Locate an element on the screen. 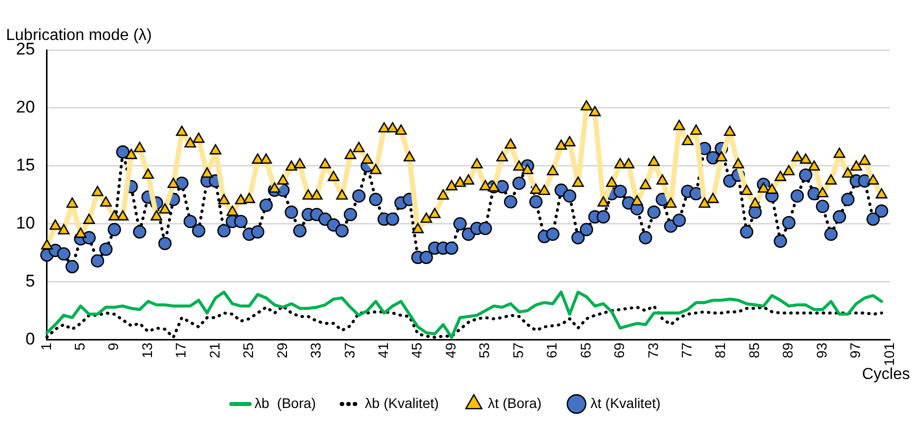 The image size is (915, 421). x-tick-label: 17 is located at coordinates (180, 350).